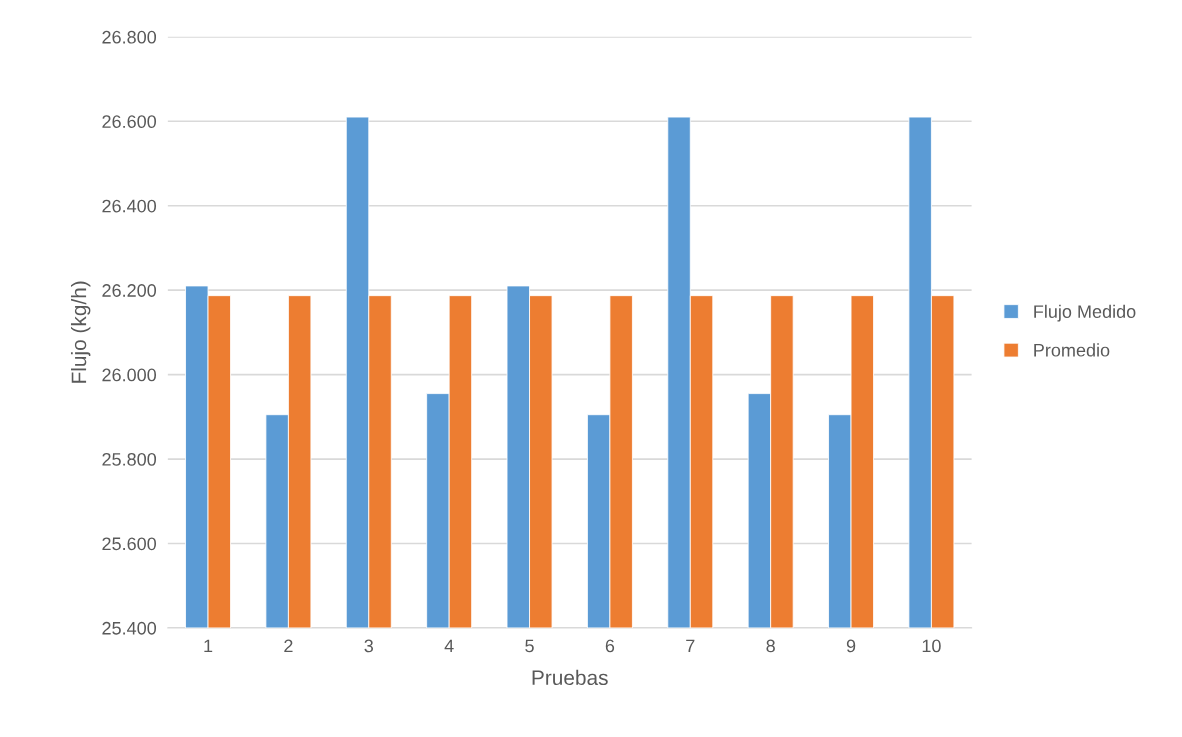 The height and width of the screenshot is (737, 1182). Describe the element at coordinates (690, 646) in the screenshot. I see `x-tick-label: 7` at that location.